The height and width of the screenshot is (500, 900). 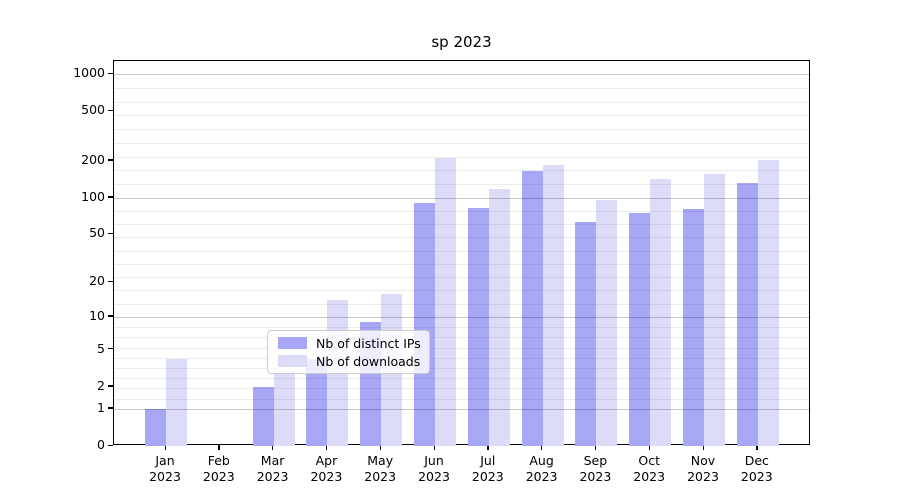 I want to click on y-axis-tick-label: 10, so click(x=97, y=315).